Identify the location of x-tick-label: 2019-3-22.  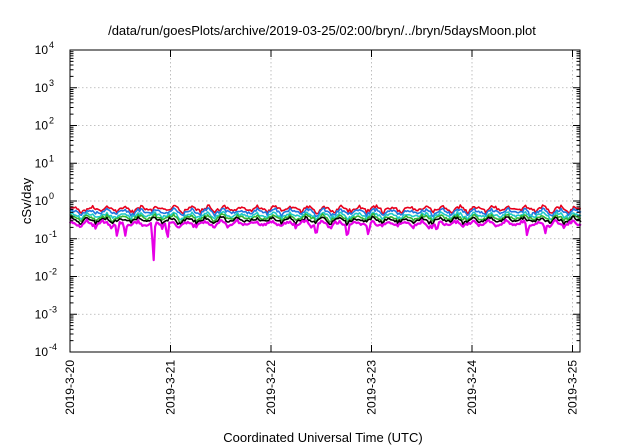
(271, 387).